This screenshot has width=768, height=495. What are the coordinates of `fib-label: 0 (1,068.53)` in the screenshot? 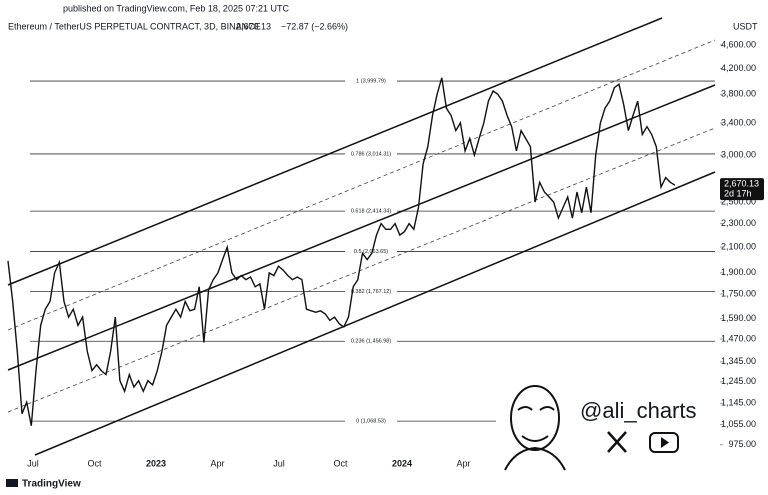 It's located at (371, 422).